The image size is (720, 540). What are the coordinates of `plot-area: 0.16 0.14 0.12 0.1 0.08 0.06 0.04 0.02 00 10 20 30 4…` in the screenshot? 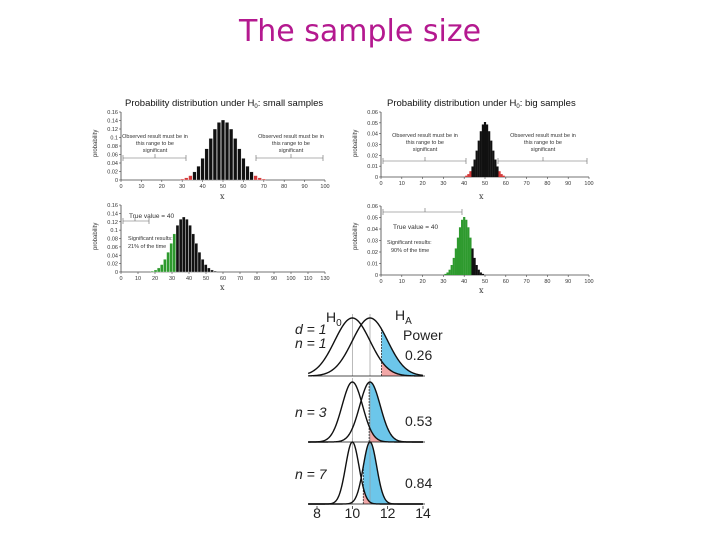 It's located at (218, 150).